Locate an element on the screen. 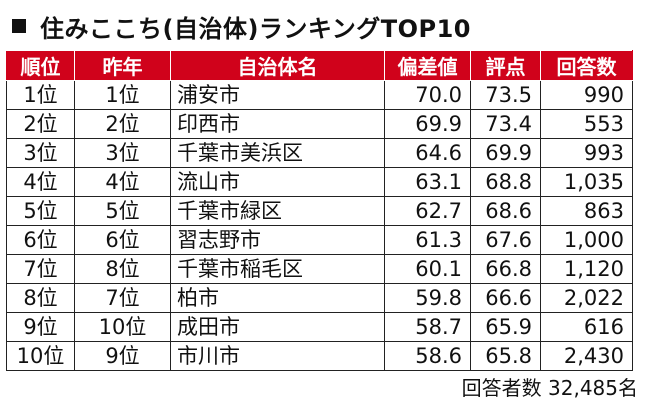  municipality-cell: 千葉市美浜区 is located at coordinates (277, 153).